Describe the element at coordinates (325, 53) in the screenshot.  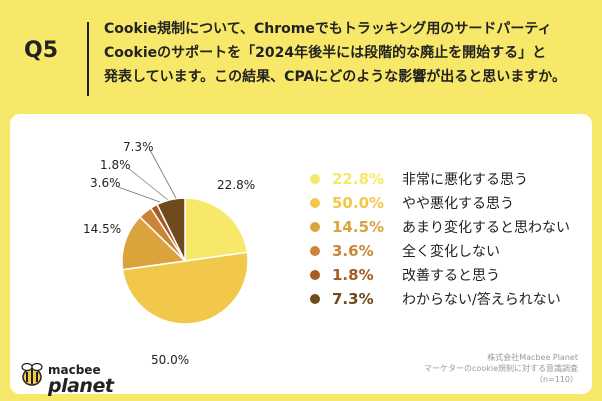
I see `question-line-2: Cookieのサポートを「2024年後半には段階的な廃止を開始する」と` at that location.